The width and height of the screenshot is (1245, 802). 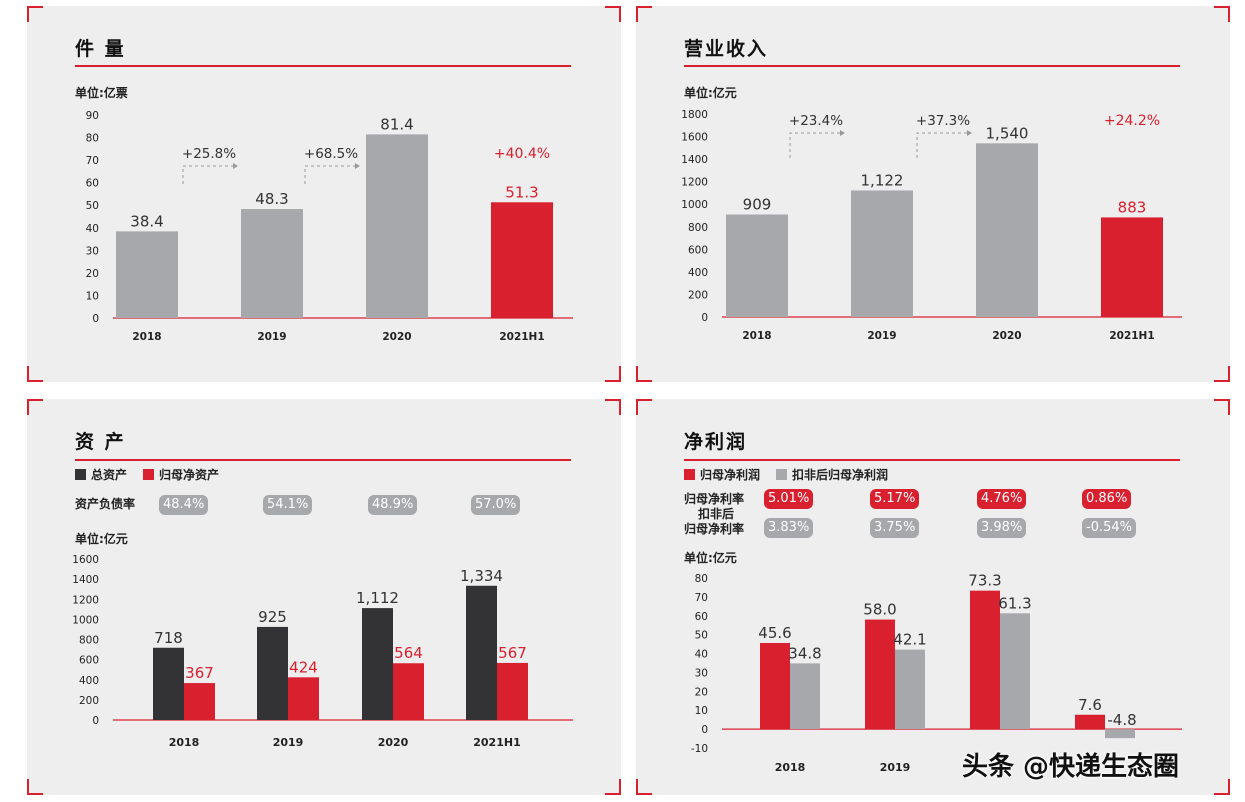 What do you see at coordinates (789, 528) in the screenshot?
I see `adj-margin-pill: 3.83%` at bounding box center [789, 528].